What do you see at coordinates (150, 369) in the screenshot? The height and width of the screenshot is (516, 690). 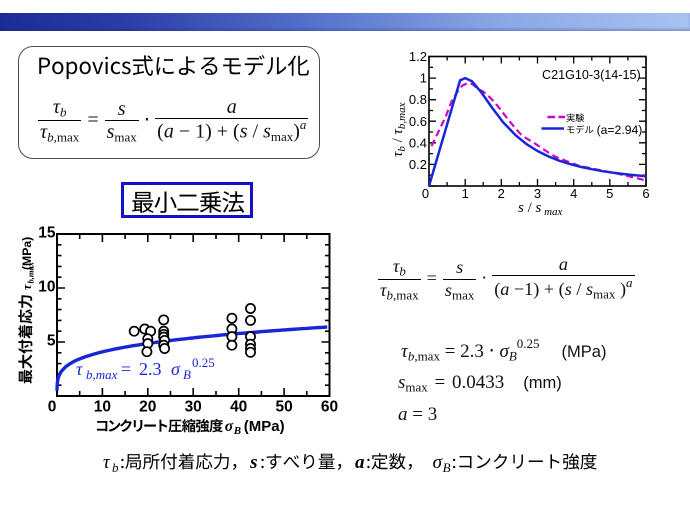 I see `svg-text: 2.3` at bounding box center [150, 369].